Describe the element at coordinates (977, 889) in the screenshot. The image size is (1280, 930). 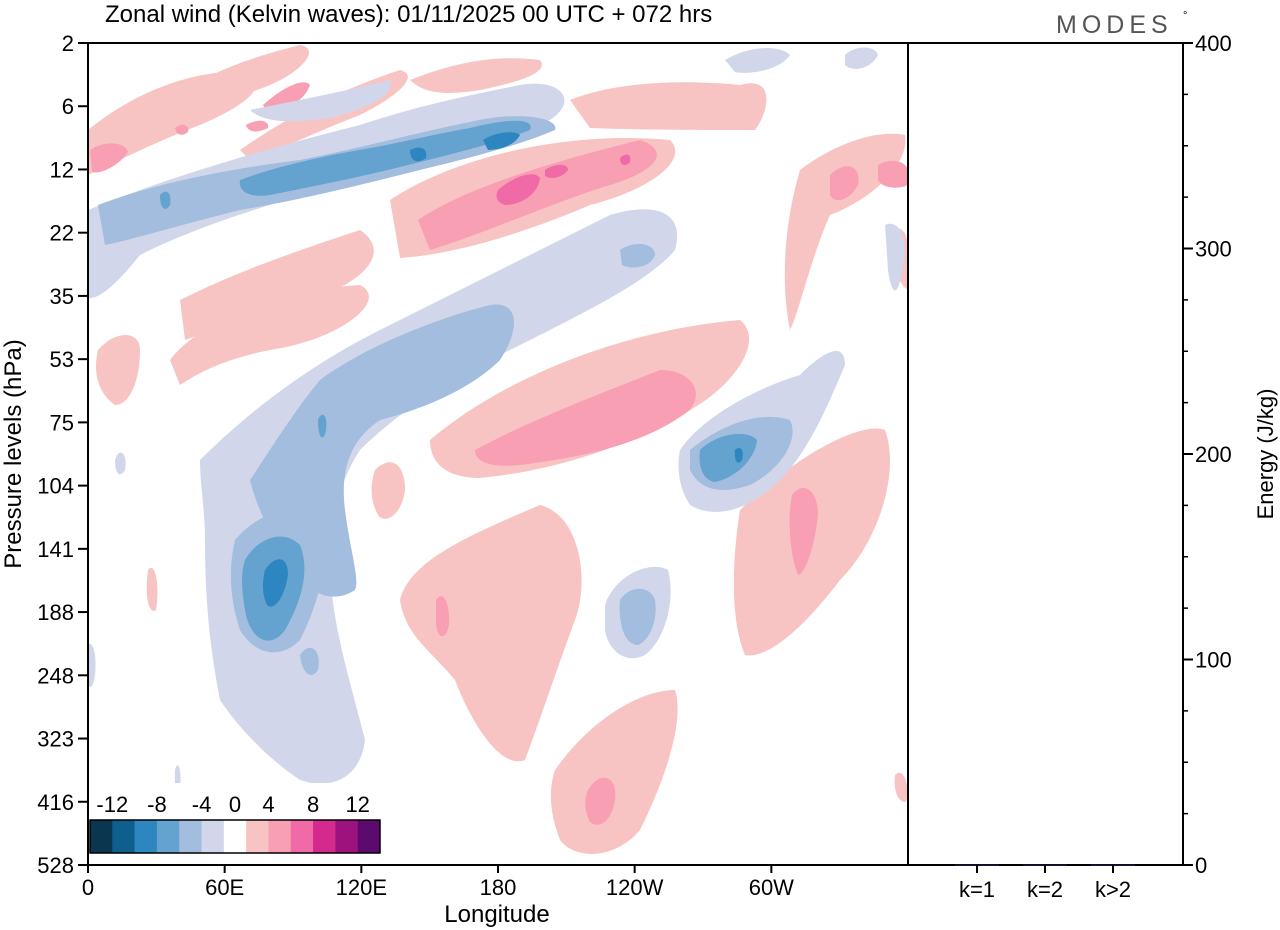
I see `energy-category-label: k=1` at that location.